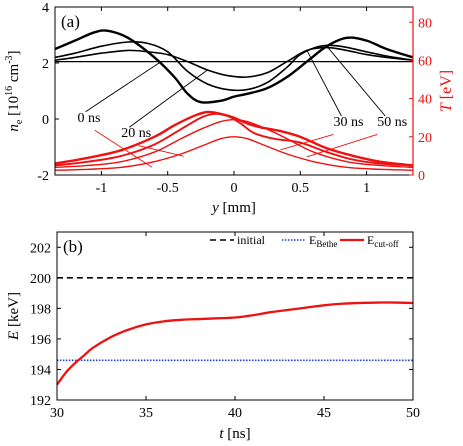 This screenshot has width=463, height=446. Describe the element at coordinates (234, 434) in the screenshot. I see `x-axis-label-b: t [ns]` at that location.